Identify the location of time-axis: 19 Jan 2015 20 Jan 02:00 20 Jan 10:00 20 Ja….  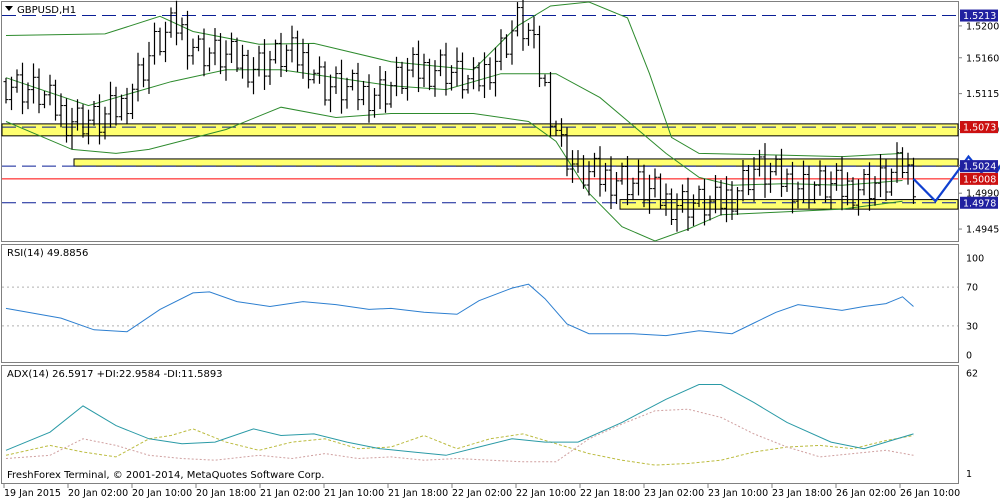
(481, 491).